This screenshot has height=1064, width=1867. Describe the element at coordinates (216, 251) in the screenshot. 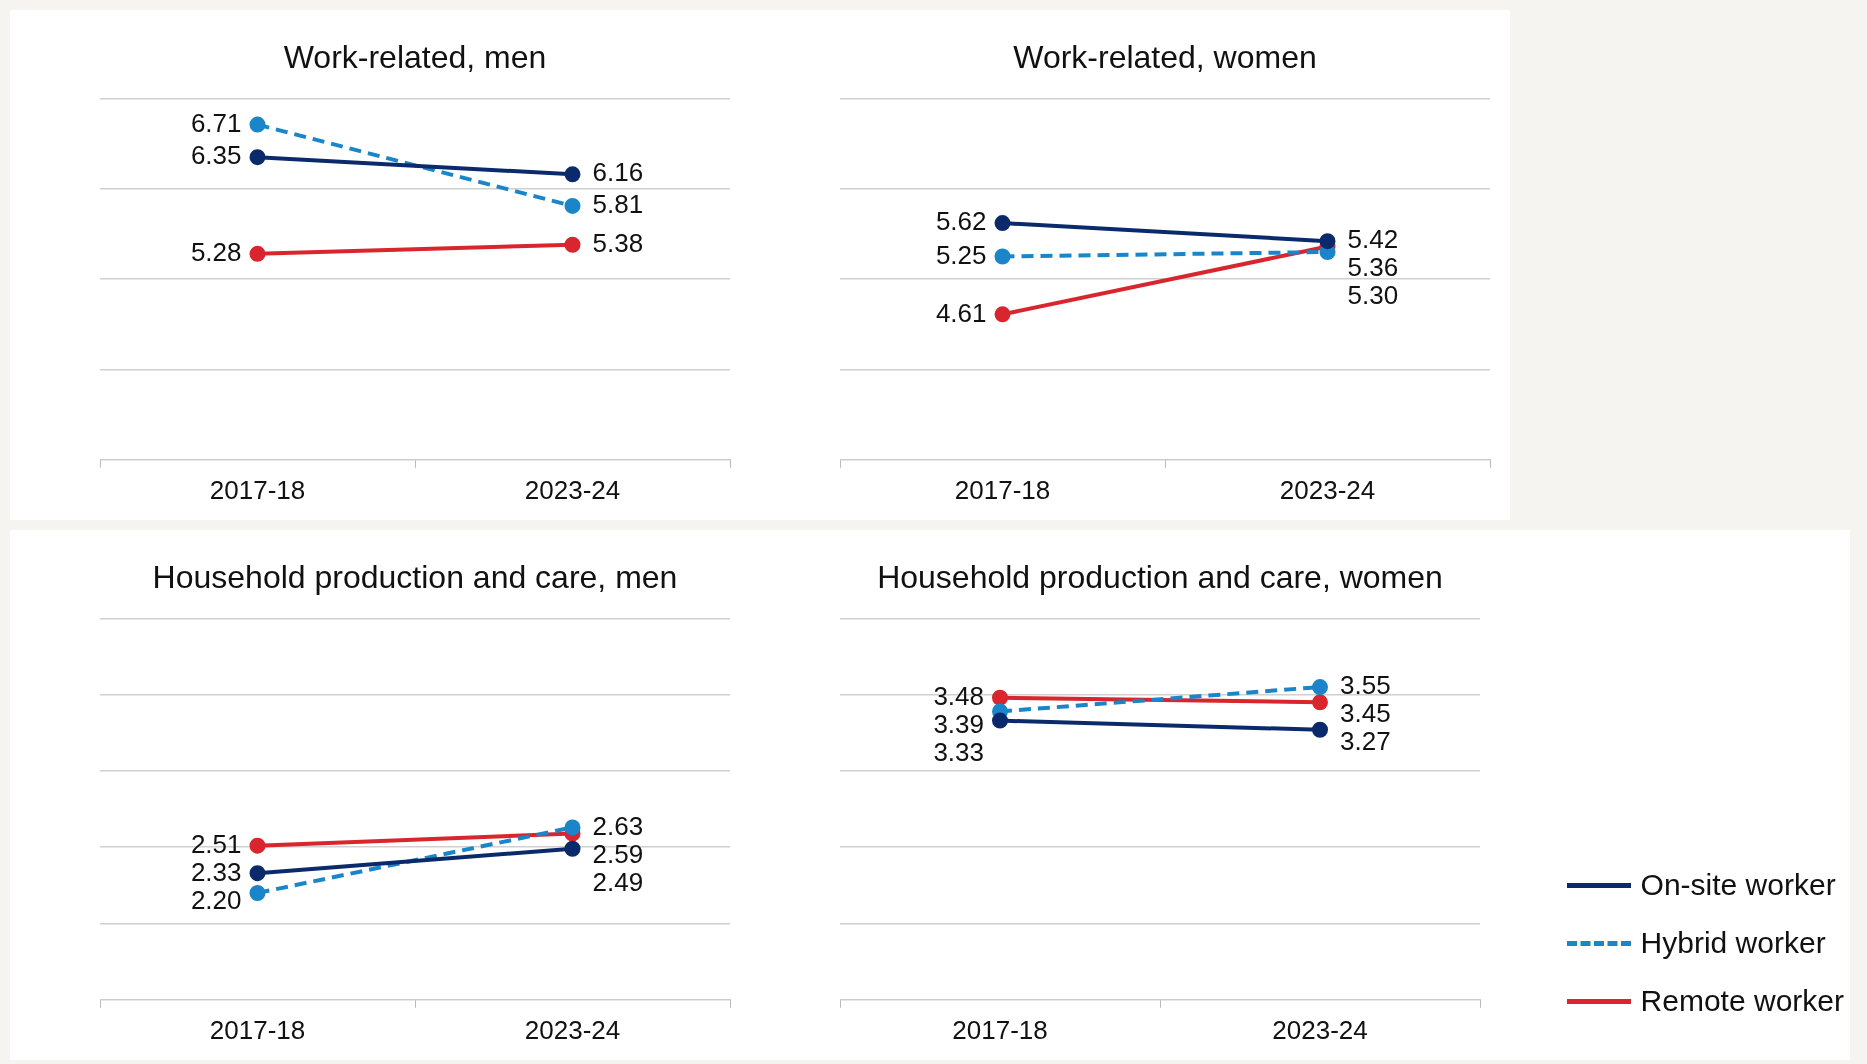

I see `data-label: 5.28` at that location.